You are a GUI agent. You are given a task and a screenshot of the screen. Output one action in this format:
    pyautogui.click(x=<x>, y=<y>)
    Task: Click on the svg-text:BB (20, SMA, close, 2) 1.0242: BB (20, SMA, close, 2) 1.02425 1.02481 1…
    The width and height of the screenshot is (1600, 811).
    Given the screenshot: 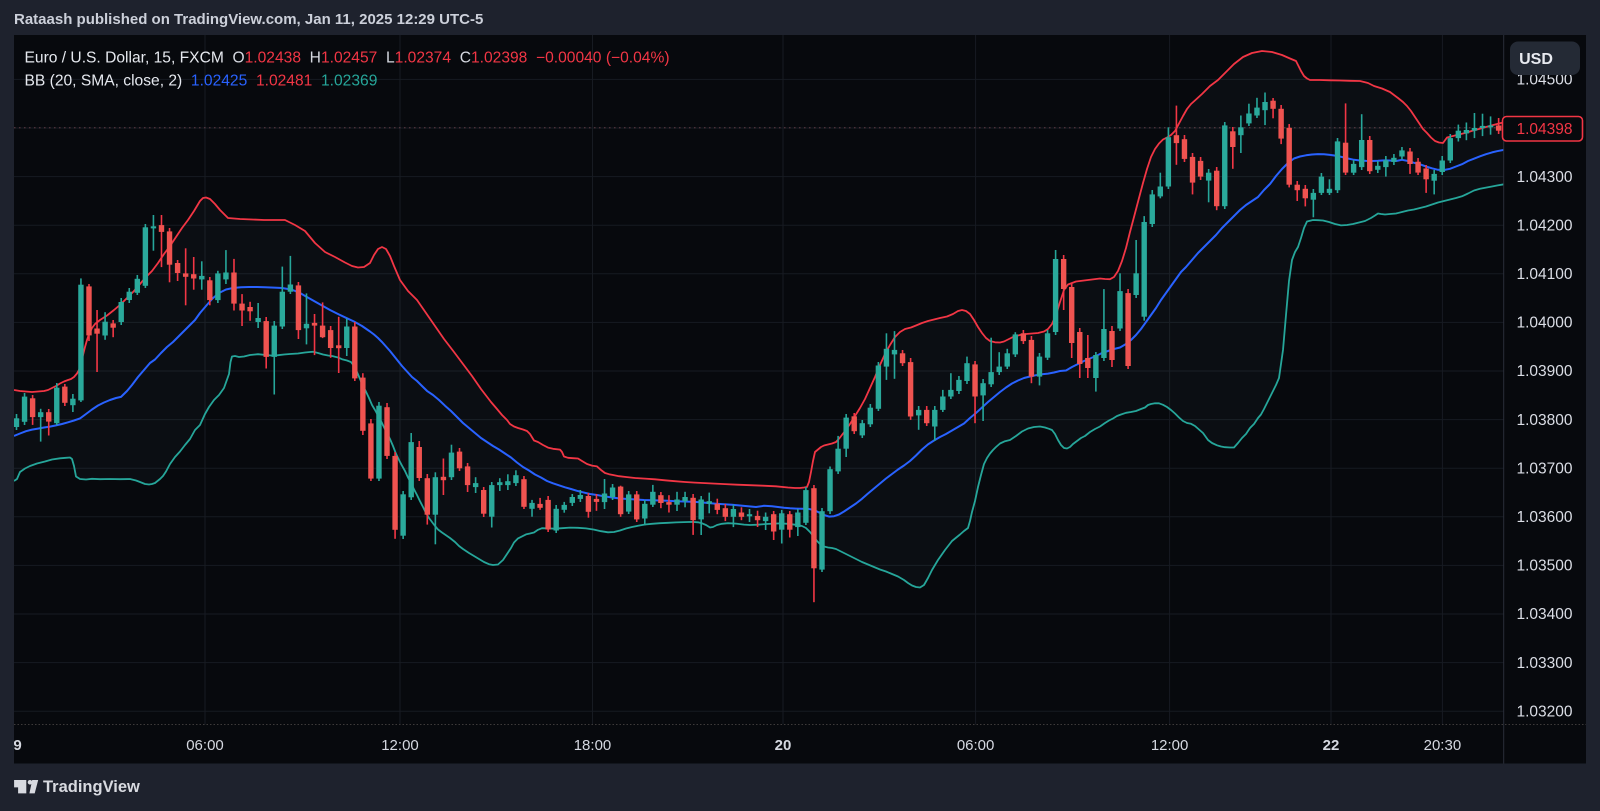 What is the action you would take?
    pyautogui.click(x=201, y=81)
    